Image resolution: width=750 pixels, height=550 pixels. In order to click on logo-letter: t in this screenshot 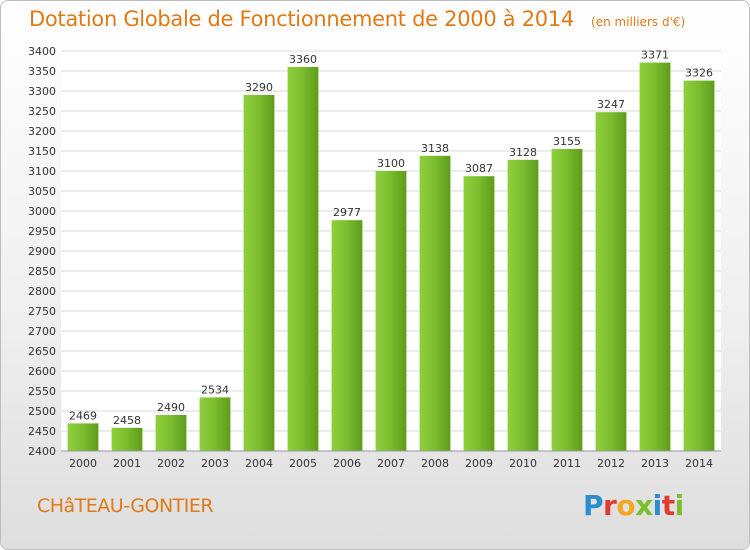, I will do `click(668, 505)`.